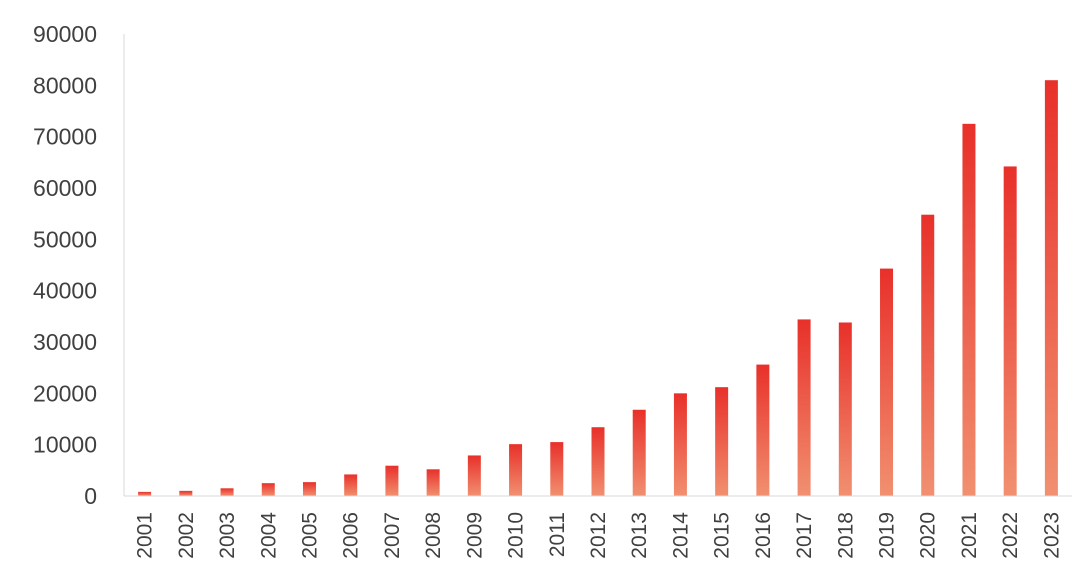 The width and height of the screenshot is (1080, 583). Describe the element at coordinates (928, 535) in the screenshot. I see `x-tick-label: 2020` at that location.